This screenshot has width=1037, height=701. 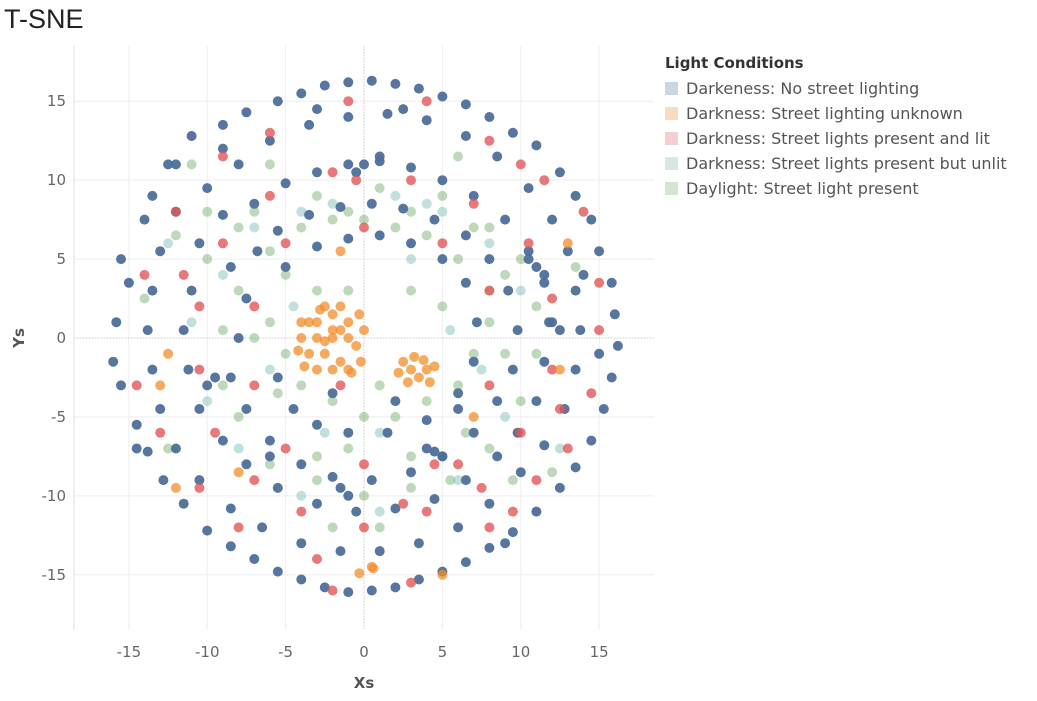 What do you see at coordinates (836, 88) in the screenshot?
I see `legend-item-no-street-lighting: Darkeness: No street lighting` at bounding box center [836, 88].